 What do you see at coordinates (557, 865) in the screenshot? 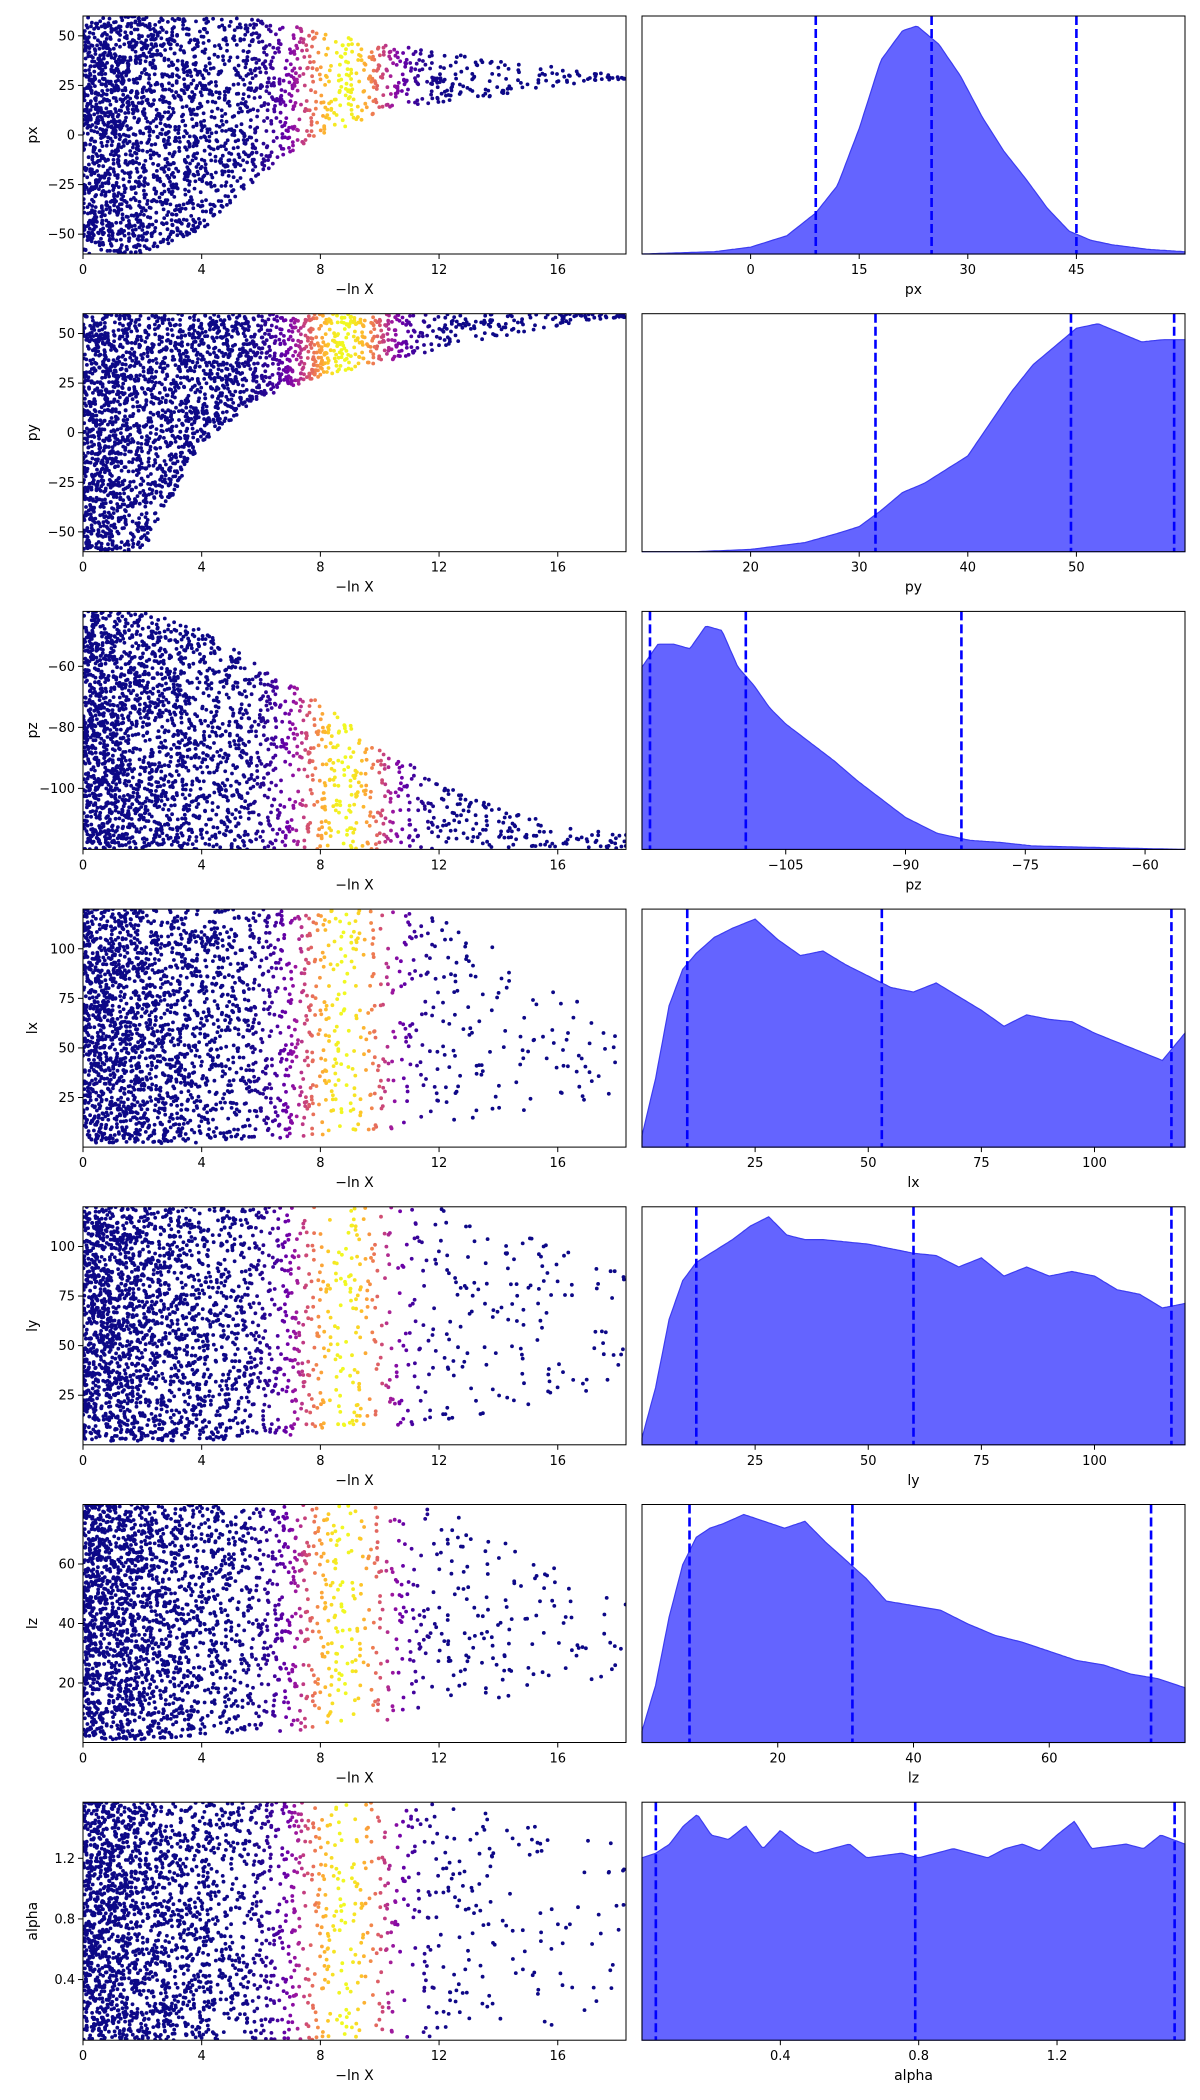
I see `pz-trace-xtick-label-4: 16` at bounding box center [557, 865].